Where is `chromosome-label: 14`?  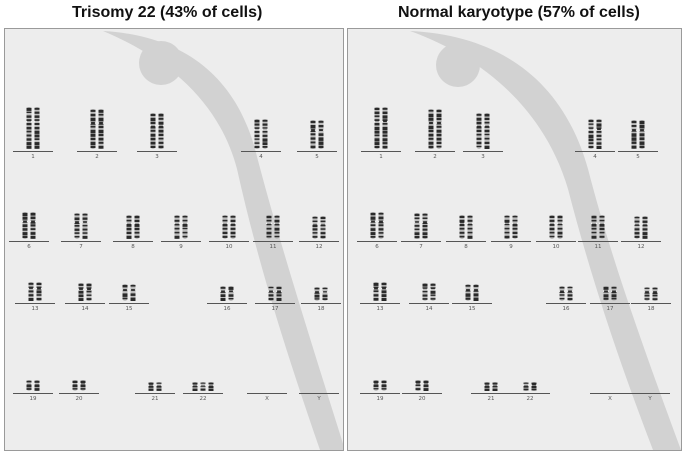 chromosome-label: 14 is located at coordinates (85, 309).